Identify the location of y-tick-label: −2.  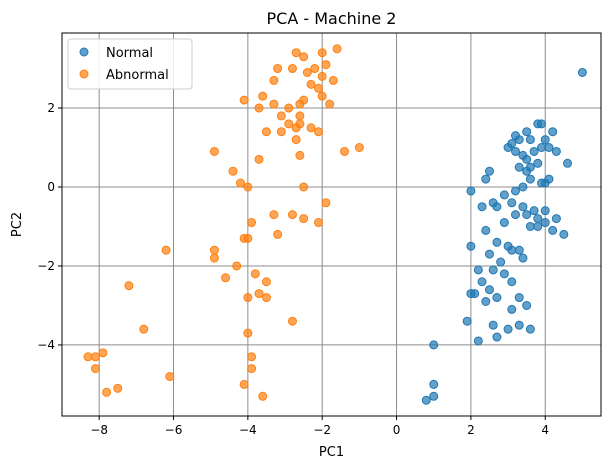
(46, 266).